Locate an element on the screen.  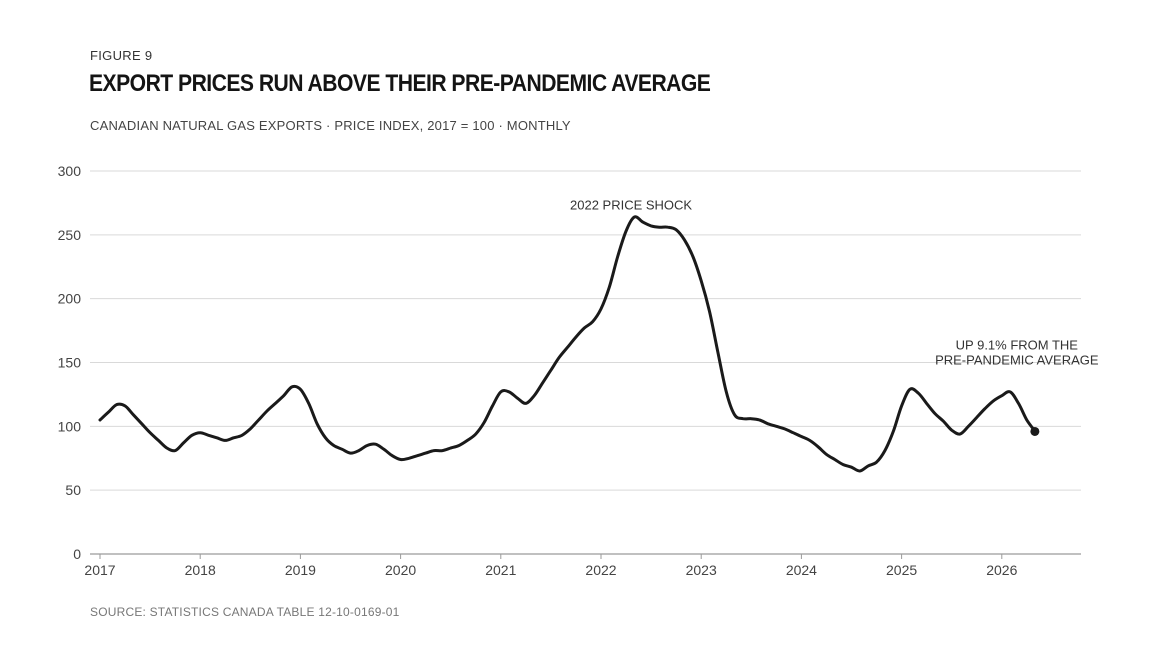
x-tick-label-2018: 2018 is located at coordinates (200, 570).